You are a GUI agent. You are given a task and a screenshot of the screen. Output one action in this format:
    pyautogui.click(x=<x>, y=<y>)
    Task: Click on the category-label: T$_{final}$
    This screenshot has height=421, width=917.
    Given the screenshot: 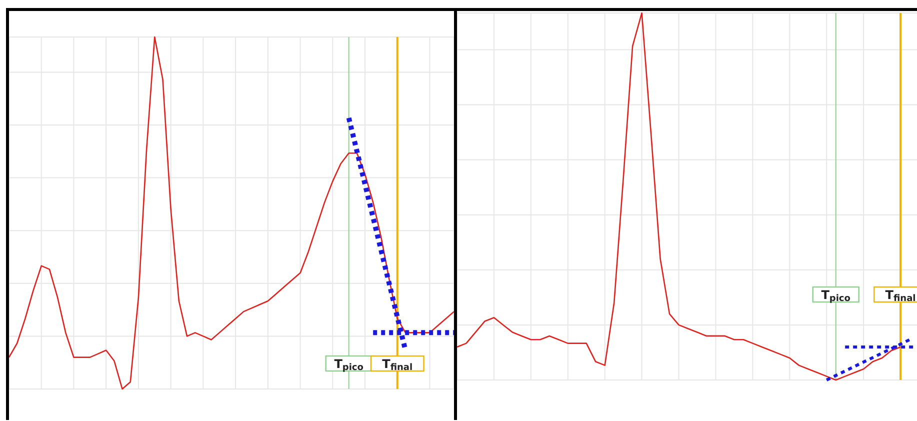 What is the action you would take?
    pyautogui.click(x=397, y=365)
    